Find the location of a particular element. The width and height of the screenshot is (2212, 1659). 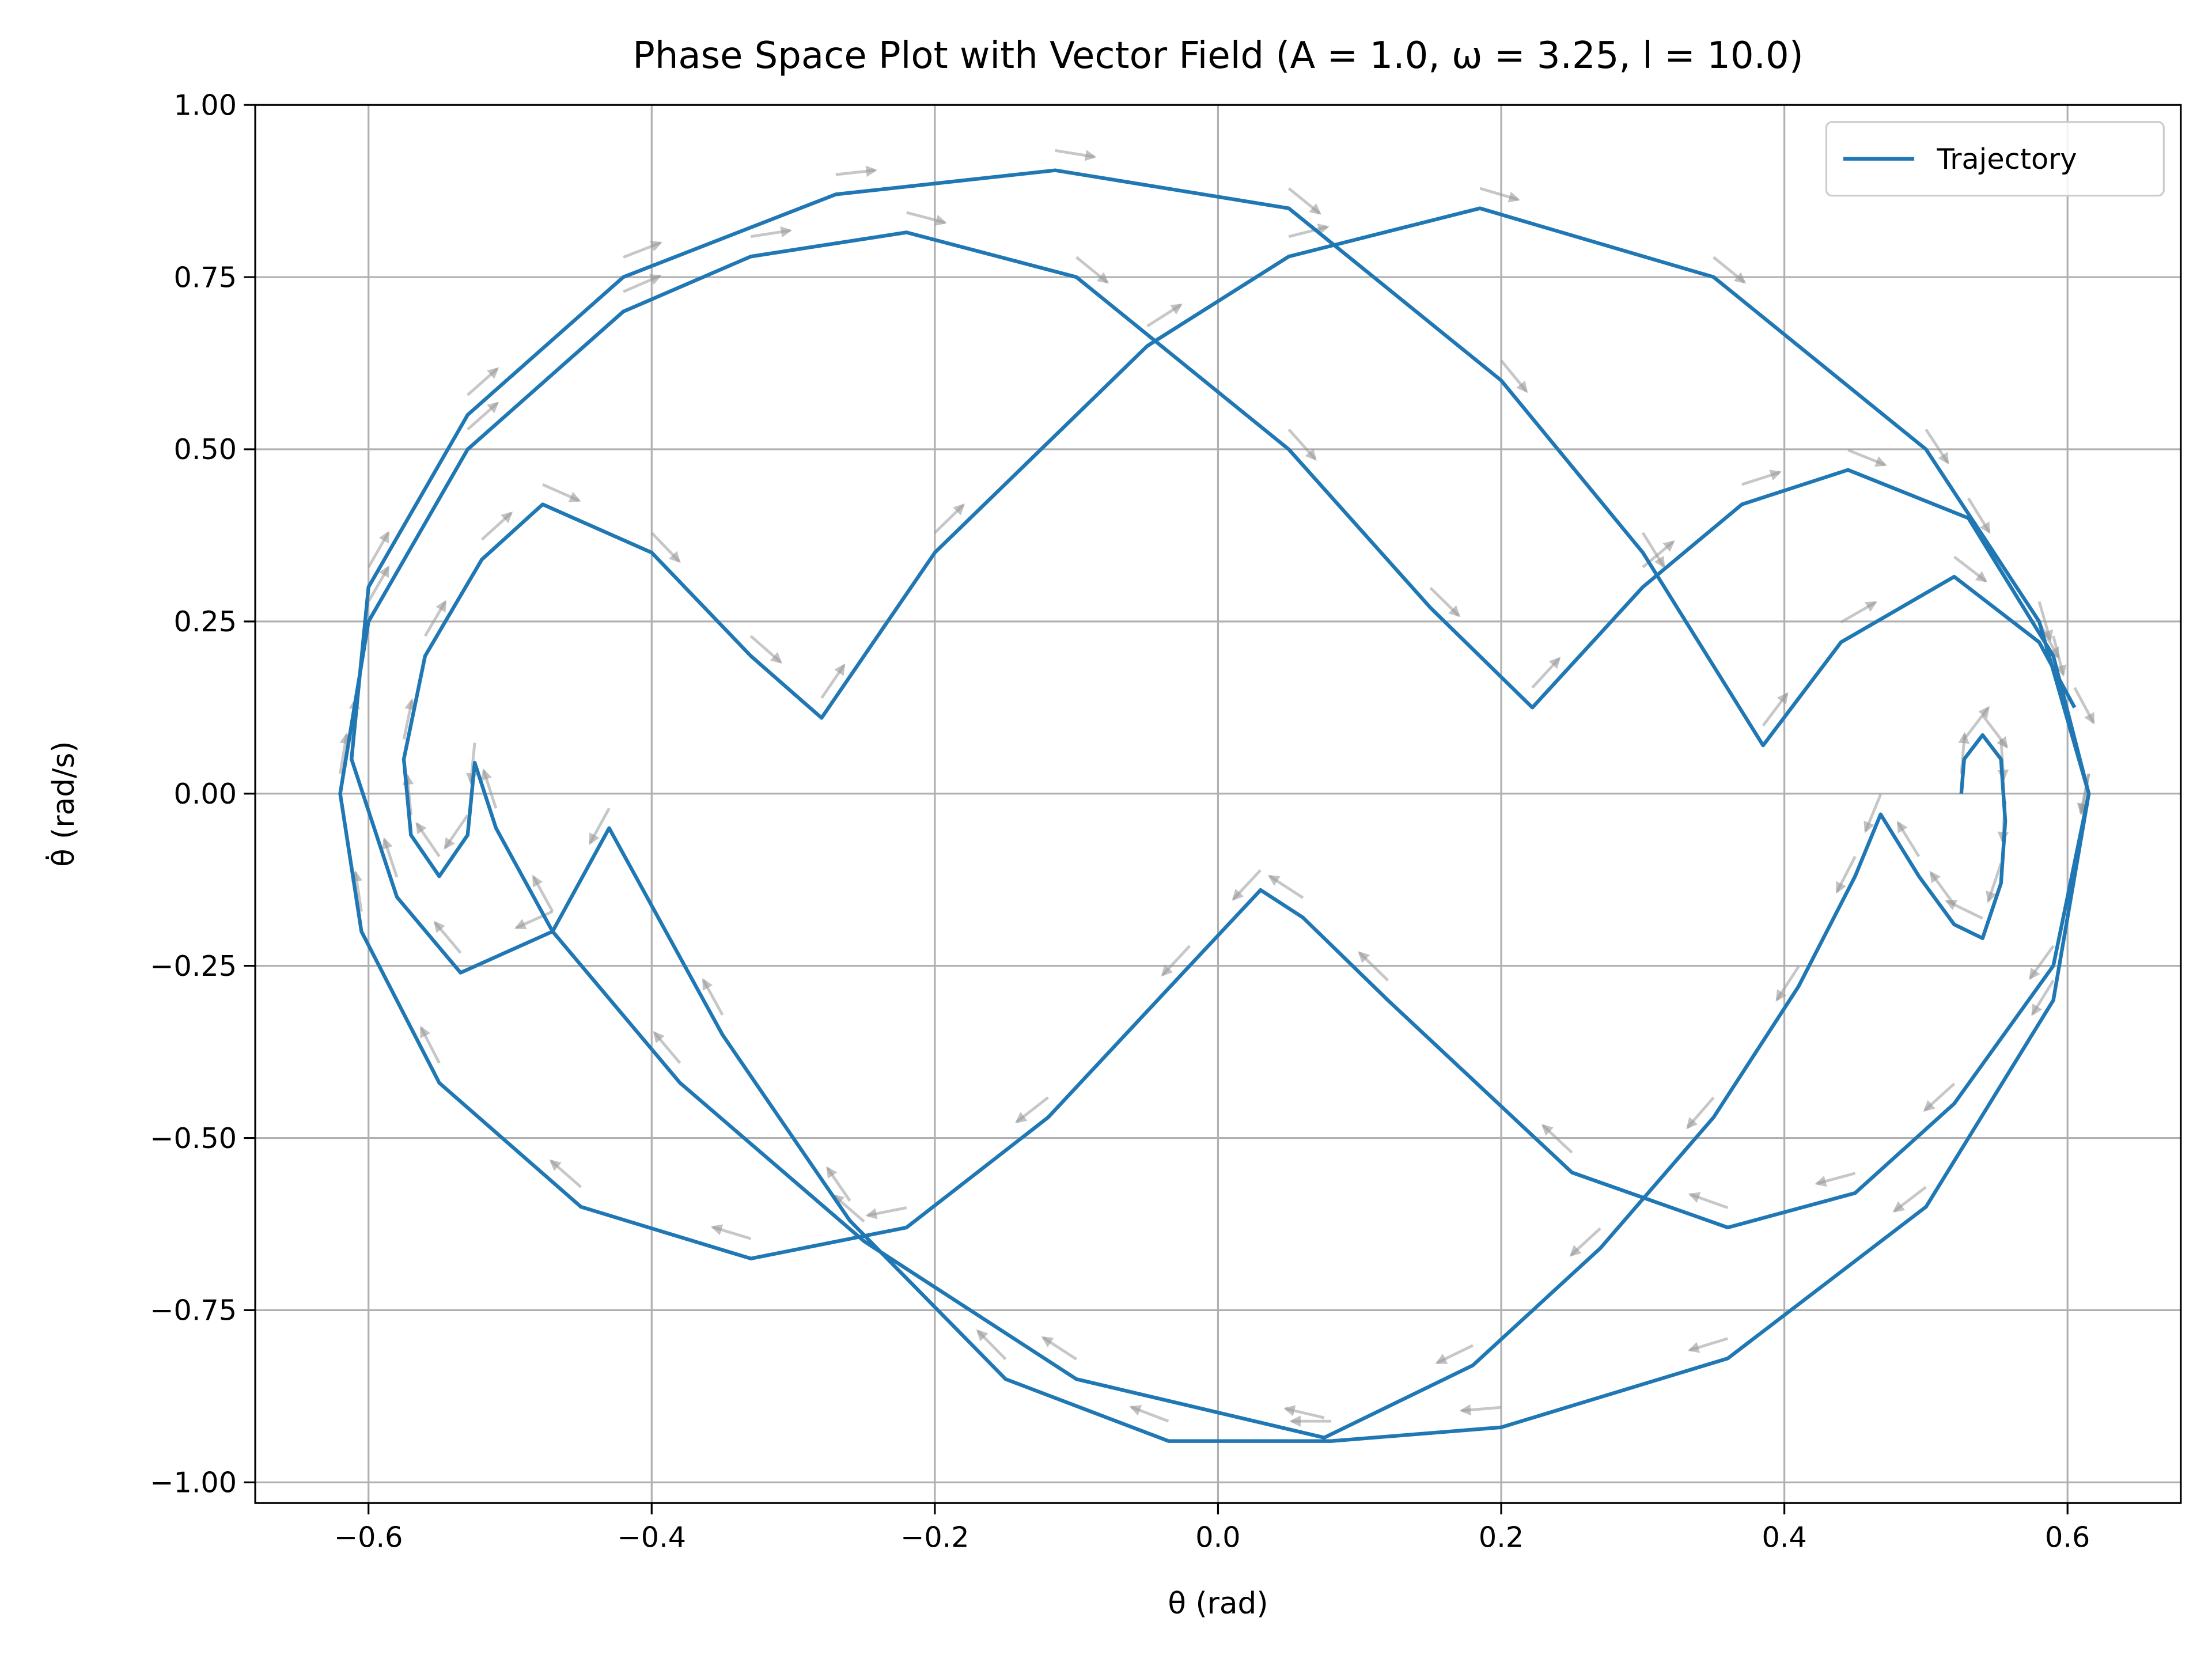

x-tick-label: −0.6 is located at coordinates (368, 1537).